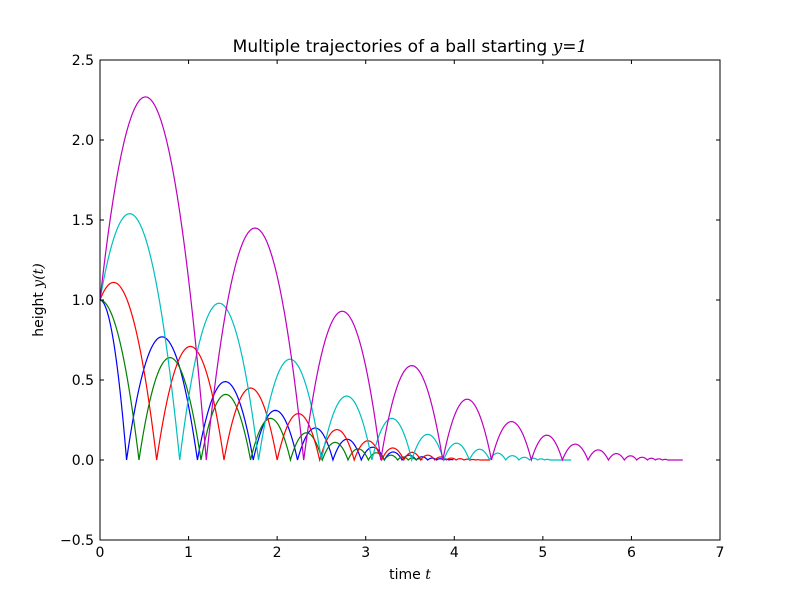 The height and width of the screenshot is (600, 800). What do you see at coordinates (83, 221) in the screenshot?
I see `y-tick-label: 1.5` at bounding box center [83, 221].